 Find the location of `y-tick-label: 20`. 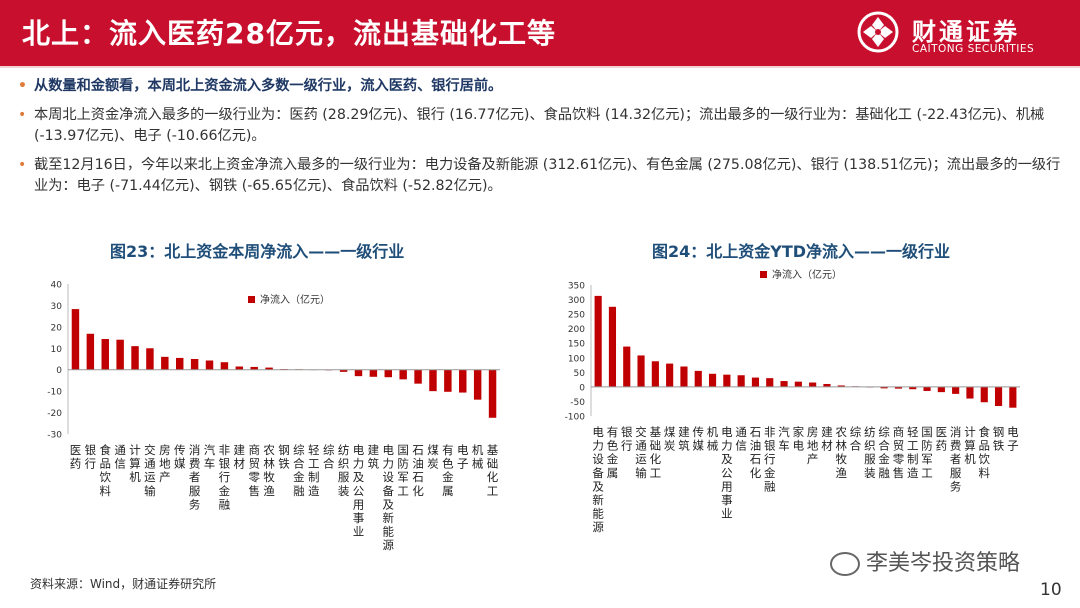

y-tick-label: 20 is located at coordinates (57, 328).